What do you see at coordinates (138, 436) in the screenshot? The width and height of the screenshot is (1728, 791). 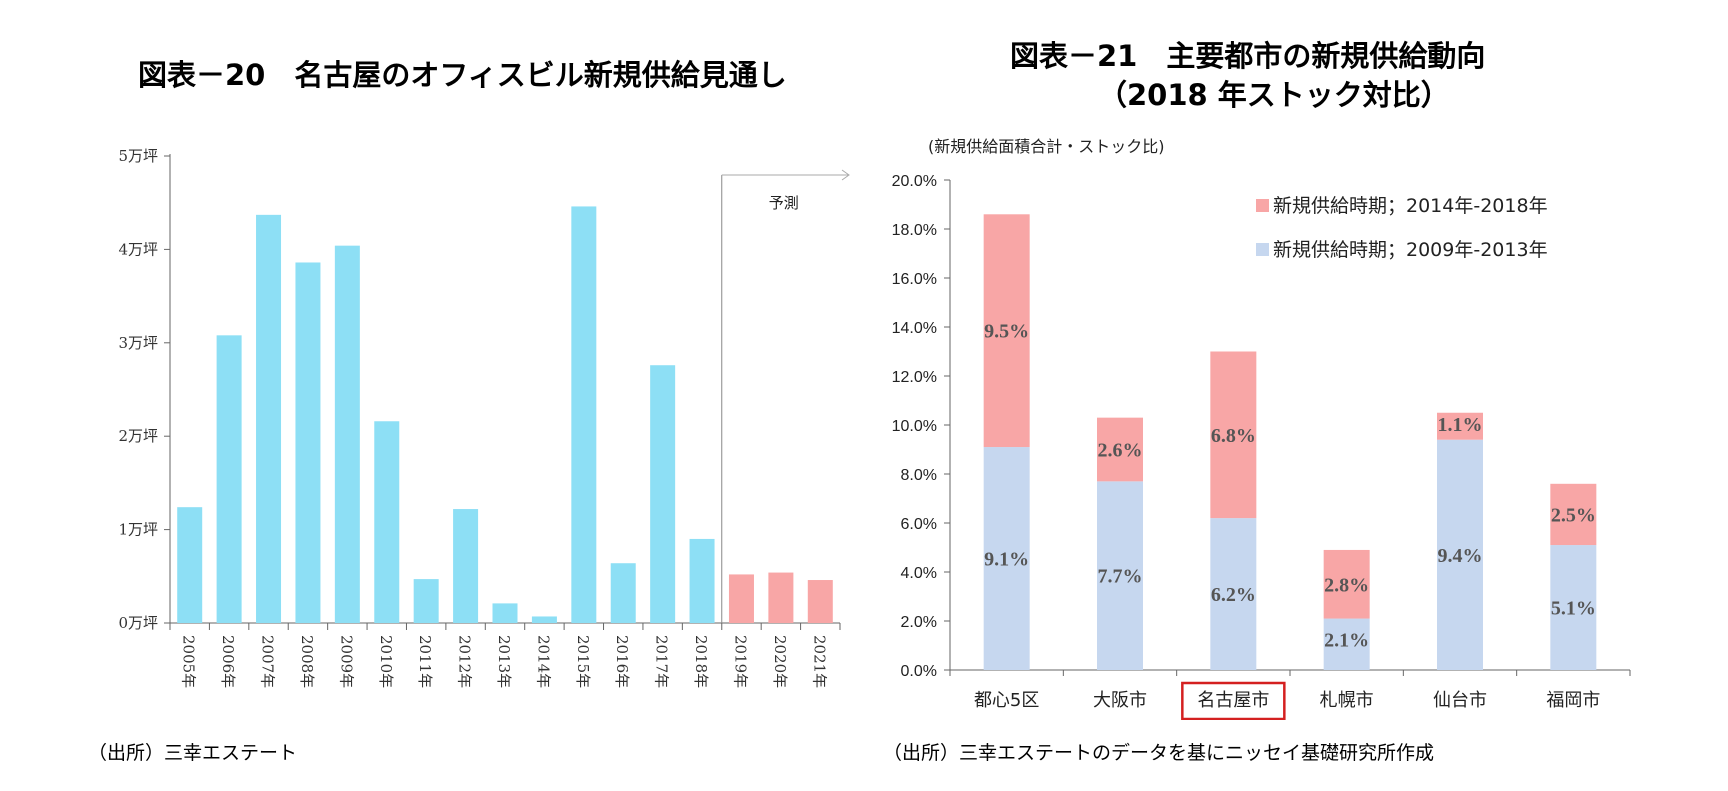 I see `left-y-tick-label: 2万坪` at bounding box center [138, 436].